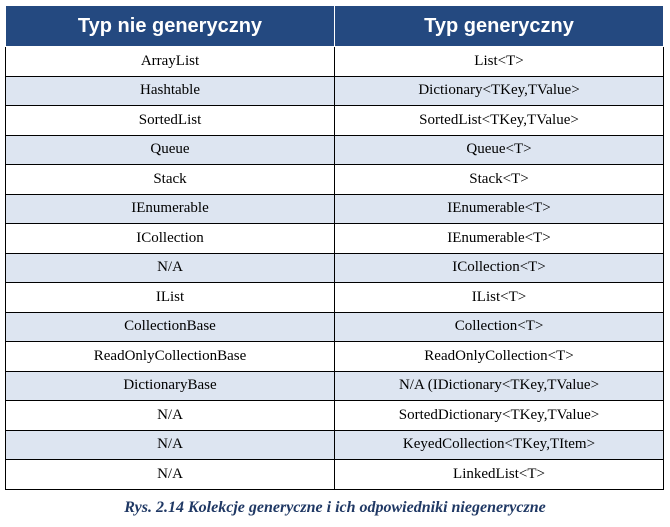 This screenshot has height=527, width=670. I want to click on table-row: ICollection IEnumerable<T>, so click(334, 238).